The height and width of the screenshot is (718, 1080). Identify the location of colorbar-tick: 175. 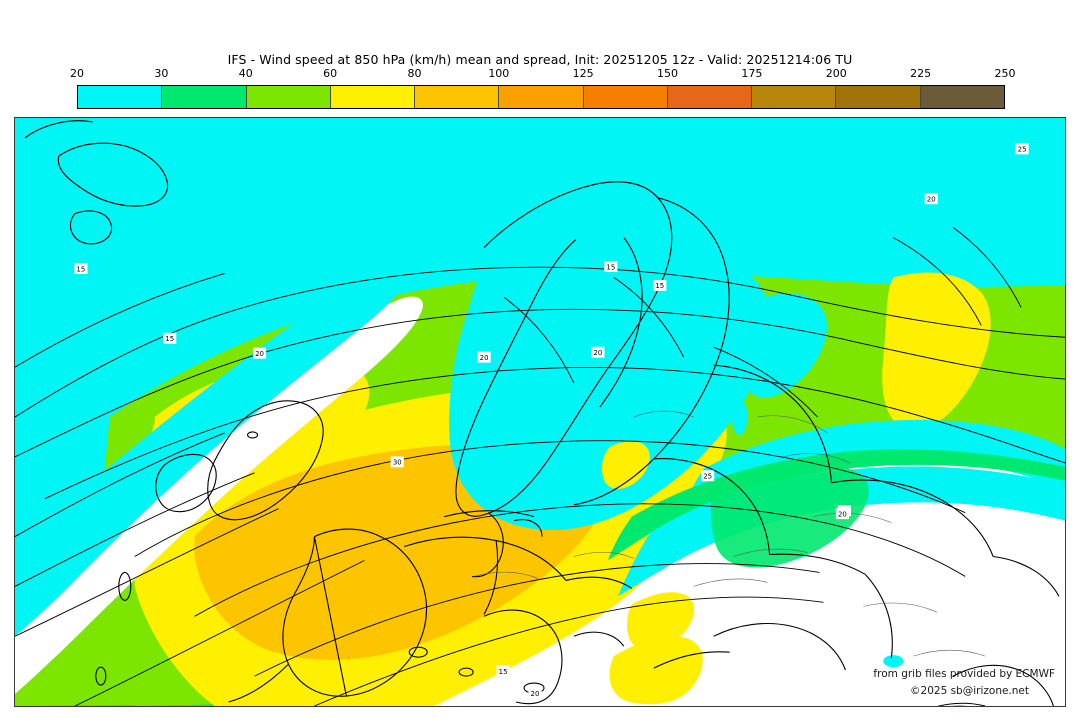
(752, 73).